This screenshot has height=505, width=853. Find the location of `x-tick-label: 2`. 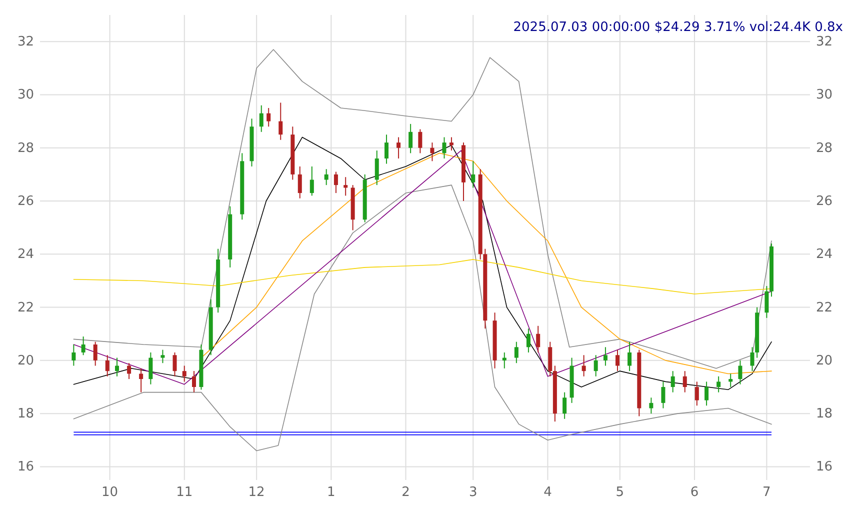

x-tick-label: 2 is located at coordinates (406, 492).